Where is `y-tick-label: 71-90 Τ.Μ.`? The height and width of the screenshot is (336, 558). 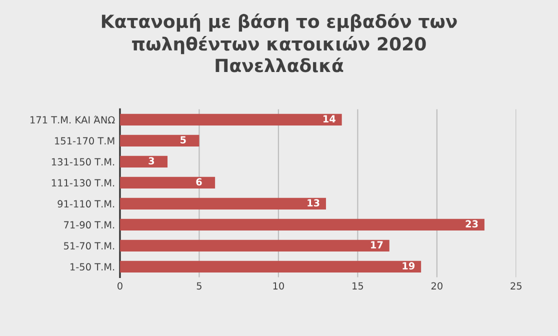
y-tick-label: 71-90 Τ.Μ. is located at coordinates (89, 225).